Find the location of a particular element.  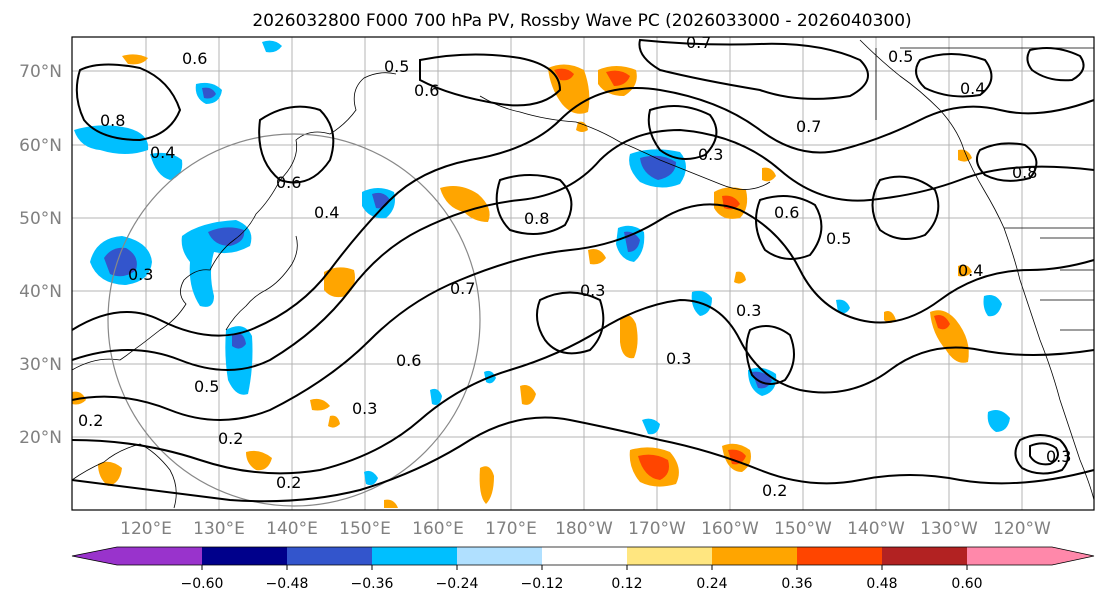

colorbar-extend-min is located at coordinates (94, 556).